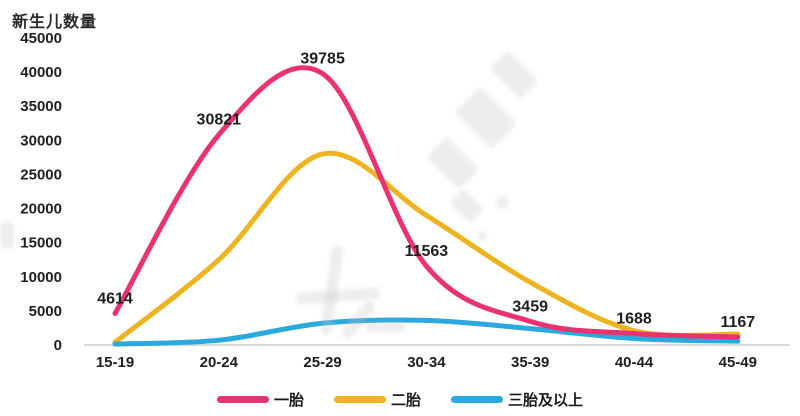  What do you see at coordinates (41, 72) in the screenshot?
I see `y-tick-label: 40000` at bounding box center [41, 72].